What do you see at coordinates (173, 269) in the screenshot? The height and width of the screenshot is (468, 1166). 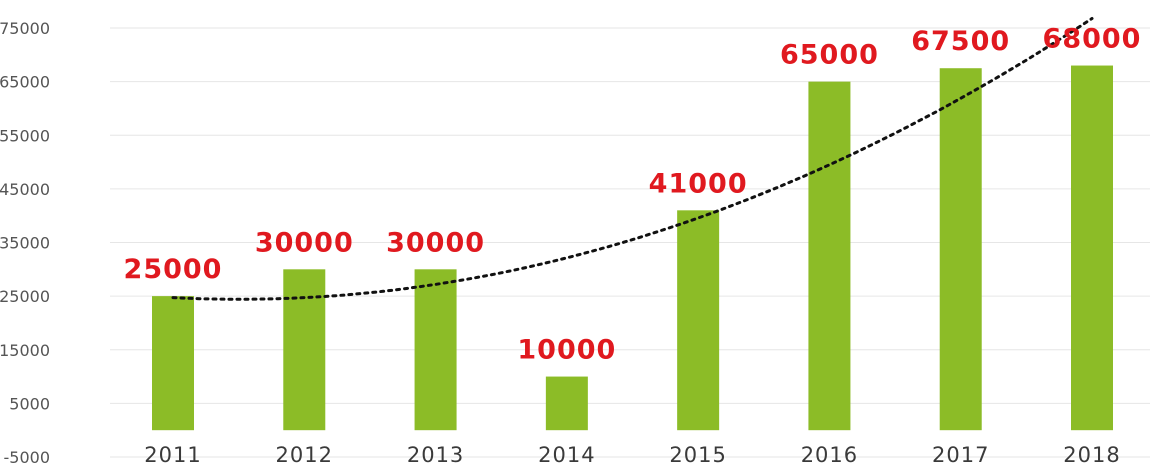 I see `data-label: 25000` at bounding box center [173, 269].